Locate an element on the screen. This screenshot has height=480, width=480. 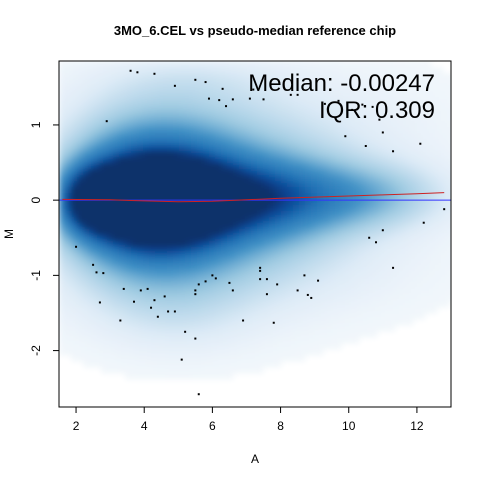
outlier-point is located at coordinates (226, 106).